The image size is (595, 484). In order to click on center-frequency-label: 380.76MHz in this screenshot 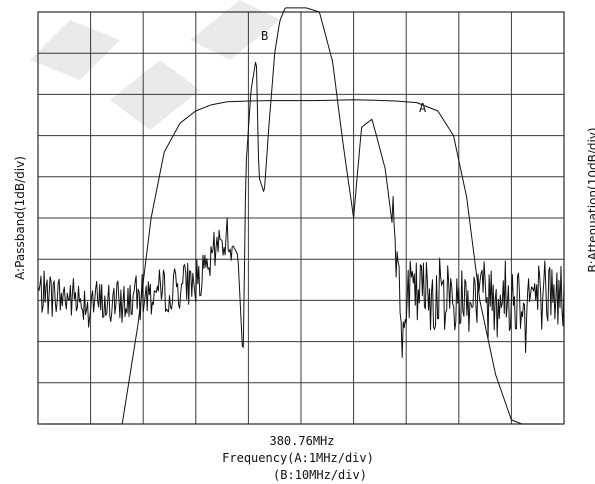, I will do `click(301, 441)`.